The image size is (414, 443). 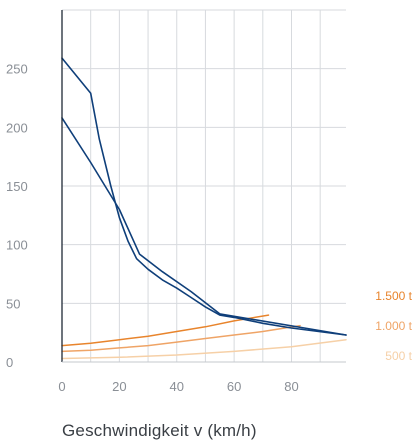 What do you see at coordinates (17, 186) in the screenshot?
I see `y-tick-label: 150` at bounding box center [17, 186].